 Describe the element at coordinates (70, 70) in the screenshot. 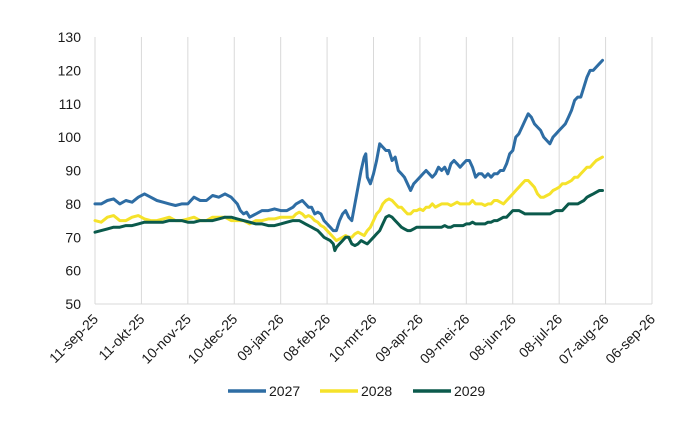

I see `y-tick-label: 120` at that location.